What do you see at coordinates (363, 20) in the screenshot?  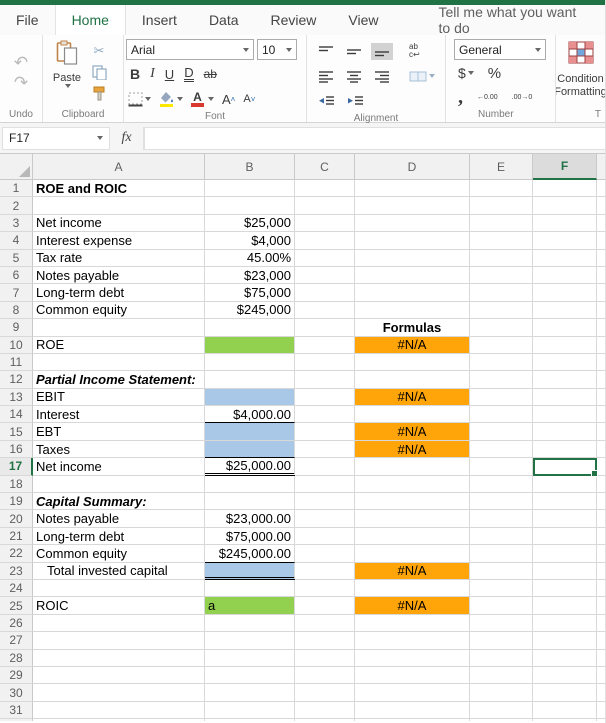 I see `tab-view: View` at bounding box center [363, 20].